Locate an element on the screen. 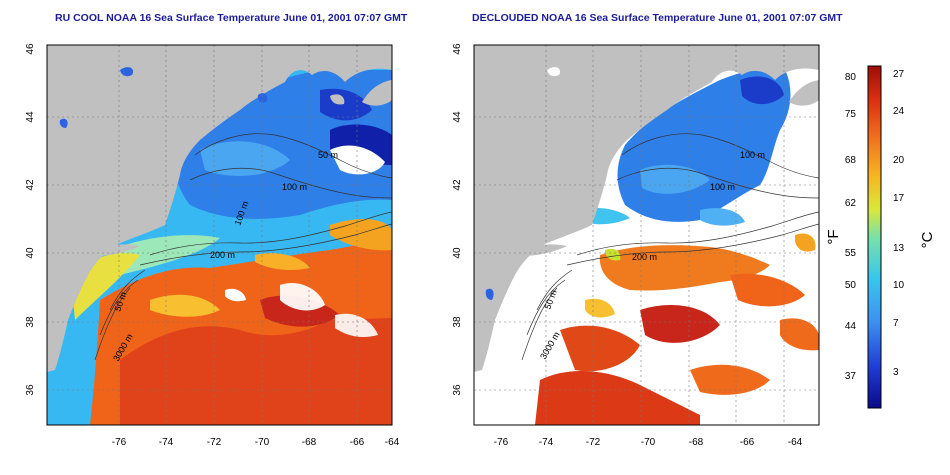 Image resolution: width=950 pixels, height=475 pixels. fahrenheit-label: 50 is located at coordinates (851, 285).